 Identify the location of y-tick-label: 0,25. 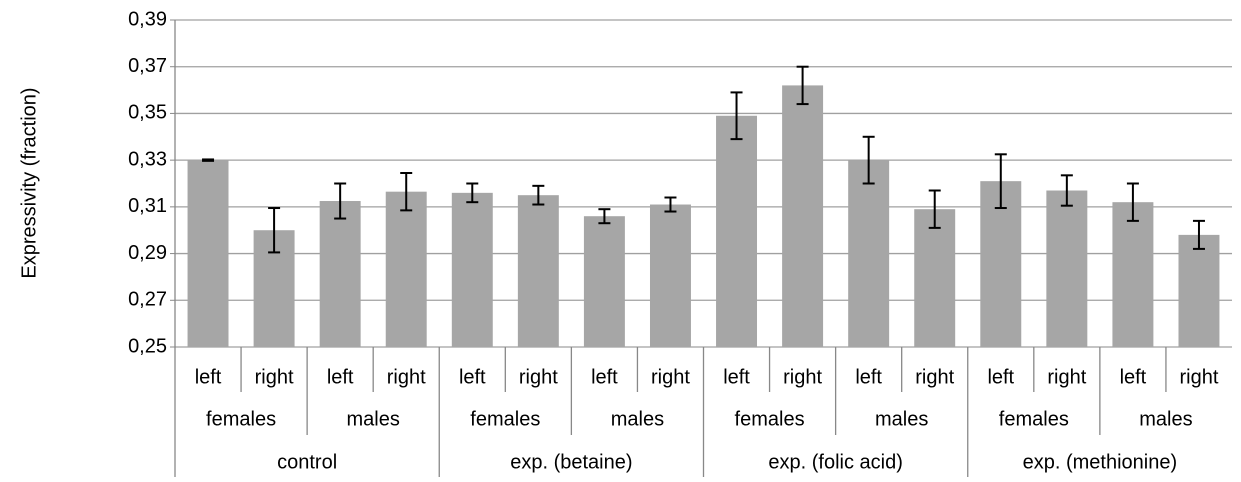
(147, 346).